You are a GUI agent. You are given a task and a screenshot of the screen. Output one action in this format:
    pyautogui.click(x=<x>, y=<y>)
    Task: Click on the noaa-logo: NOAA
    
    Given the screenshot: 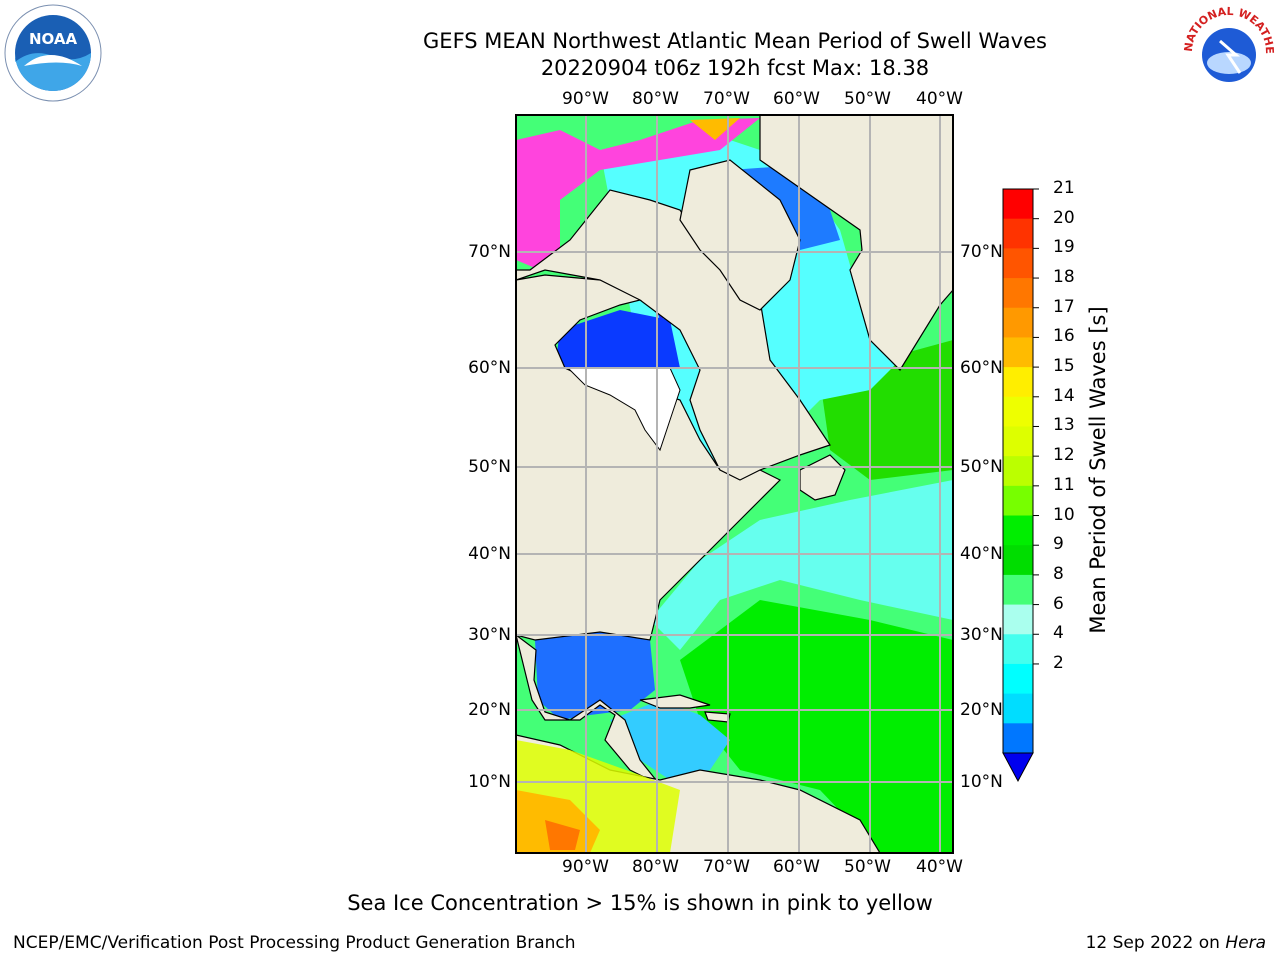 What is the action you would take?
    pyautogui.click(x=53, y=55)
    